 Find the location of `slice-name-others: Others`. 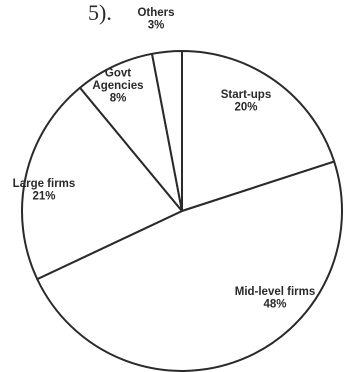

slice-name-others: Others is located at coordinates (155, 13).